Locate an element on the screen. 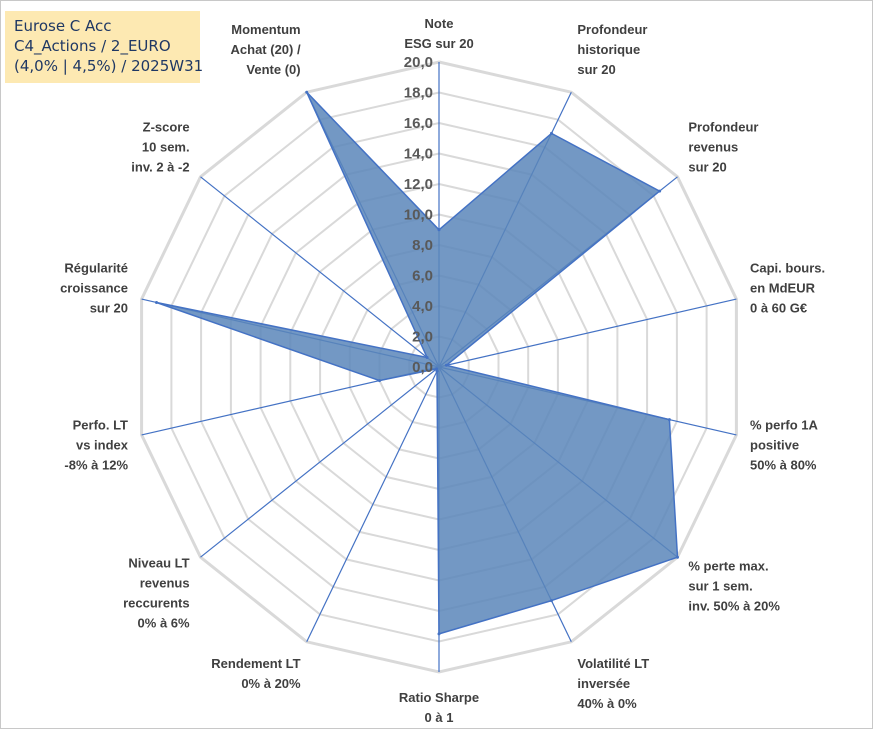  axis-label: Capi. bours. is located at coordinates (787, 268).